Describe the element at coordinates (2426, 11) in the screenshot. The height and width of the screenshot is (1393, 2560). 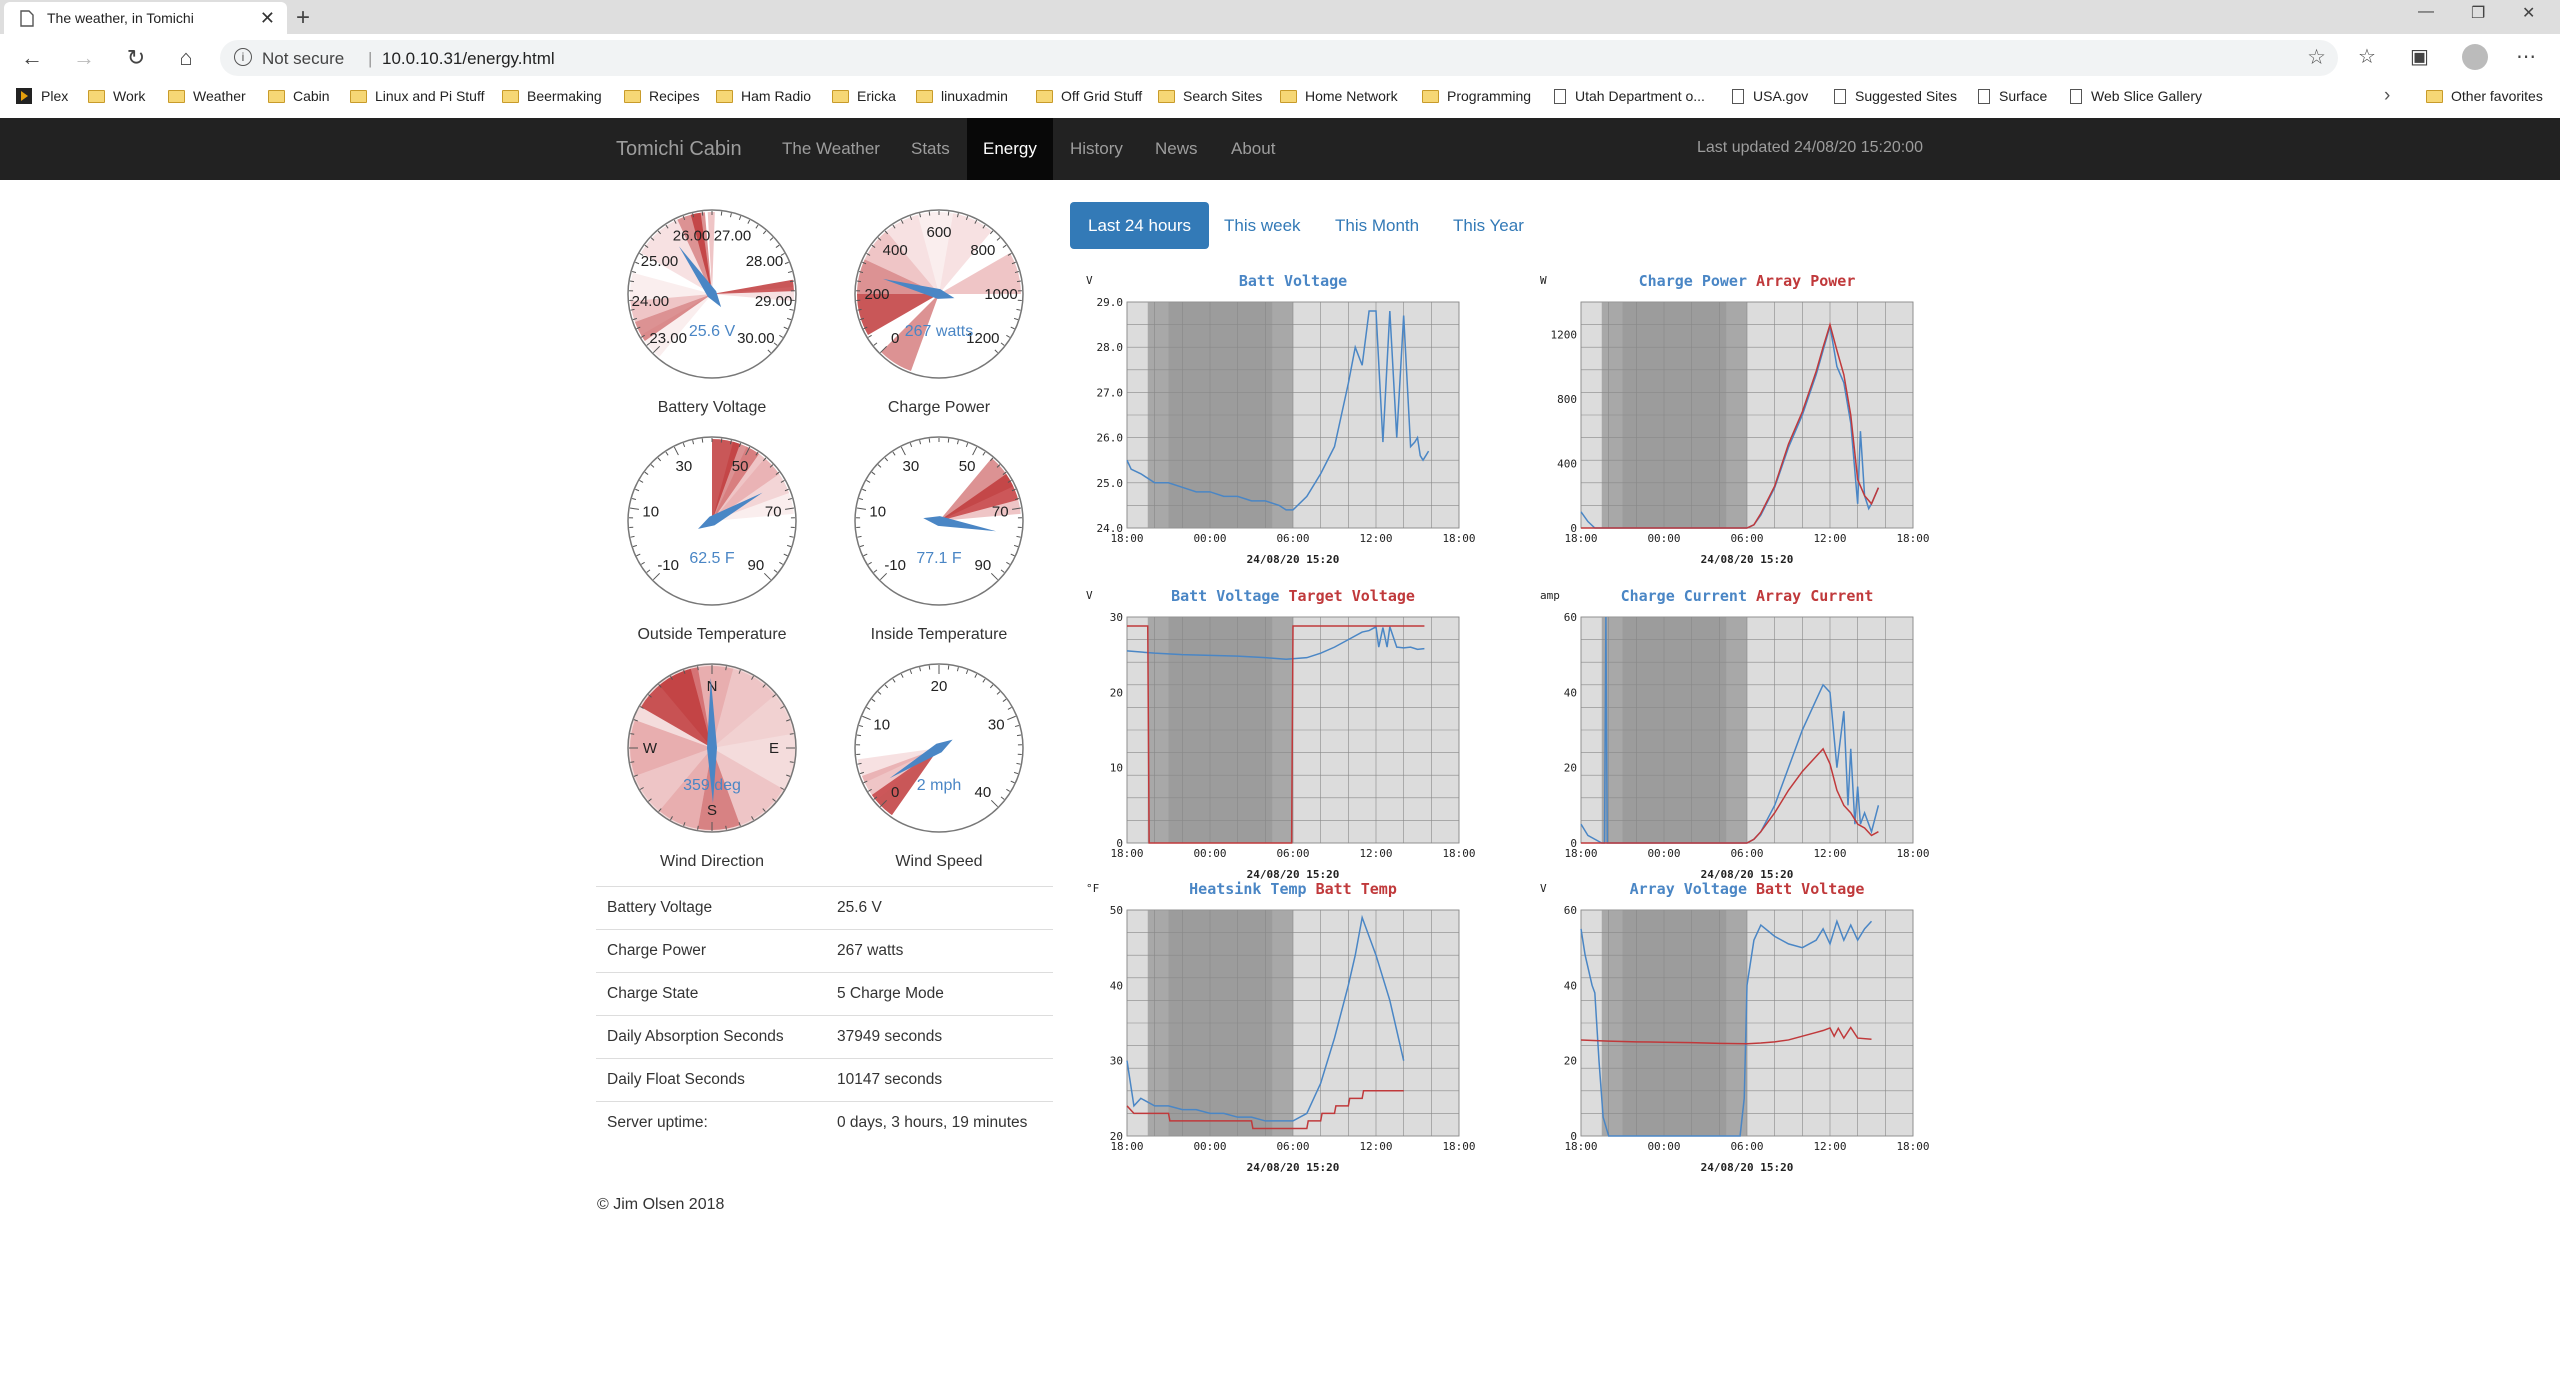
I see `minimize-icon: —` at that location.